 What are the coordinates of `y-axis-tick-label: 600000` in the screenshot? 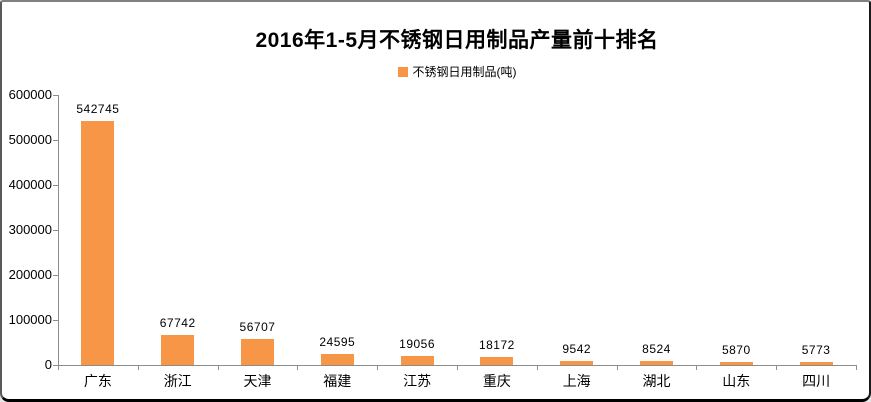 It's located at (30, 94).